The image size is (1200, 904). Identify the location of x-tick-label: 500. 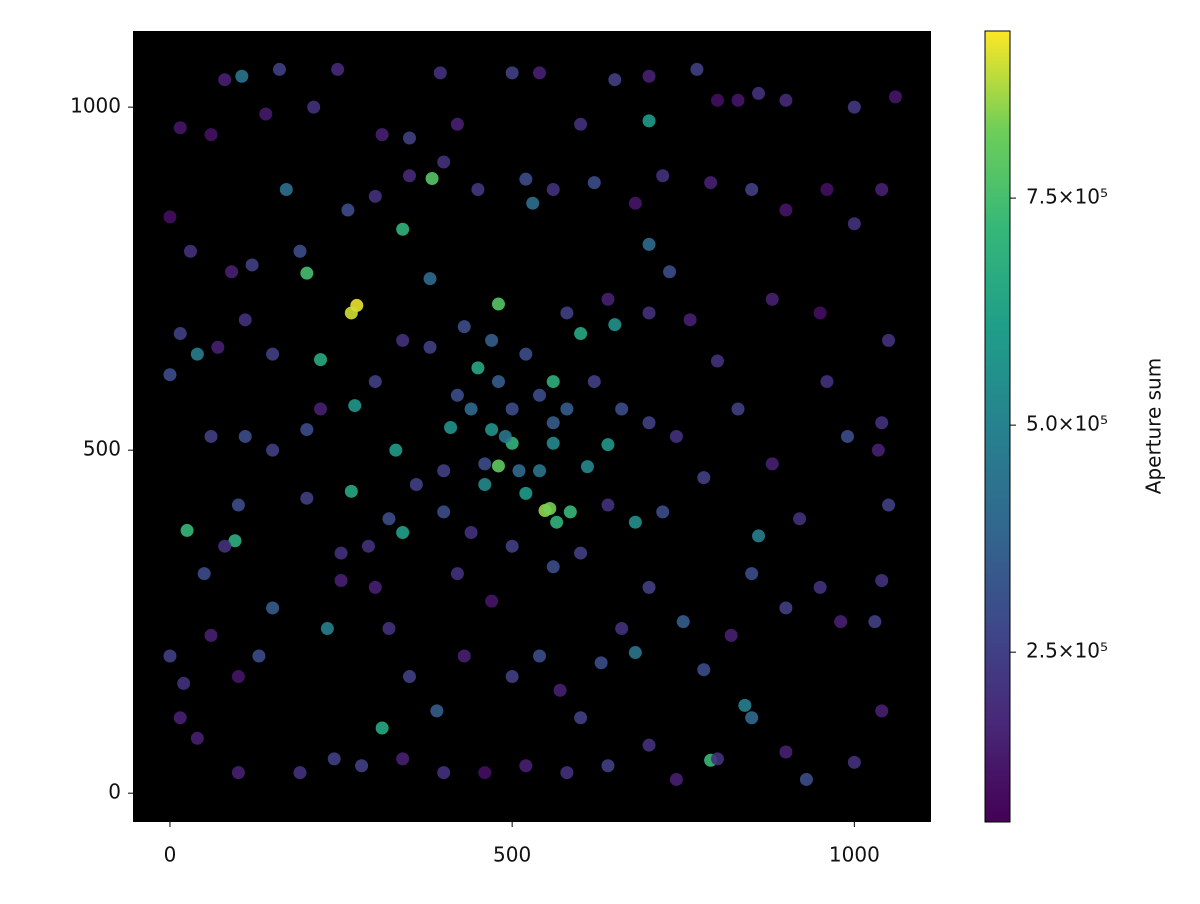
(512, 855).